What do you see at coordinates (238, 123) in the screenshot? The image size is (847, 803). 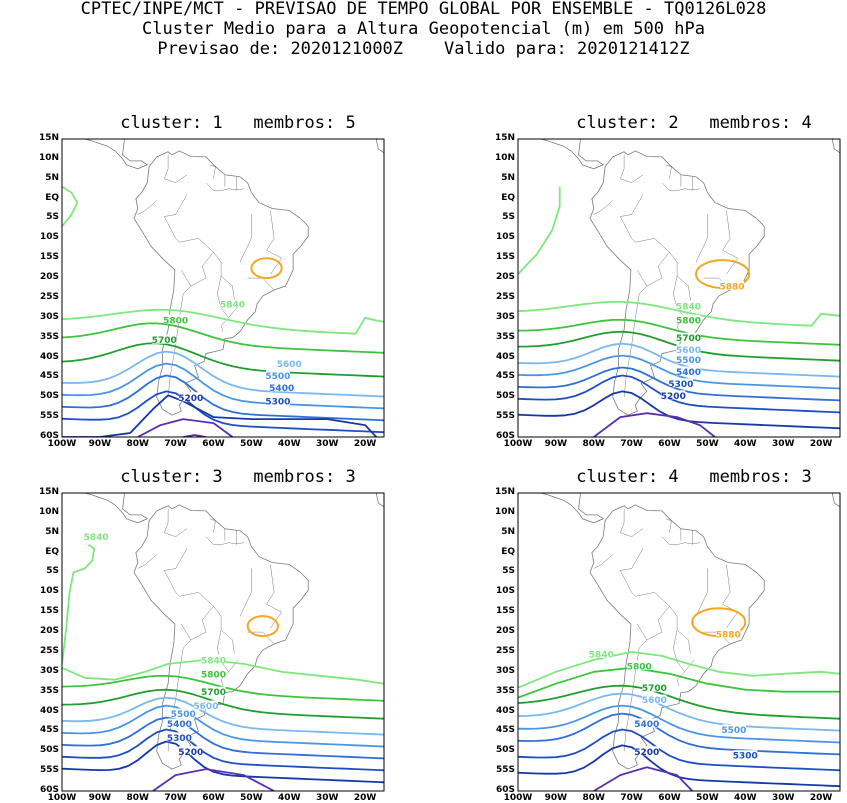 I see `panel-title: cluster: 1 membros: 5` at bounding box center [238, 123].